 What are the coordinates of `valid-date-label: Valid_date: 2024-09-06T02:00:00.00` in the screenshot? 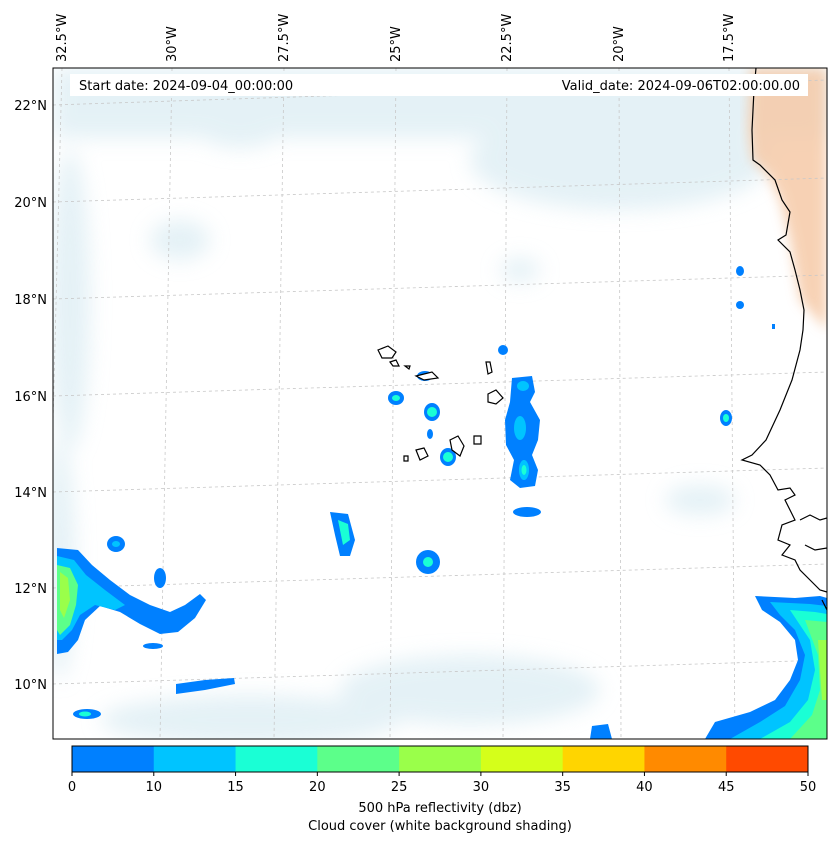 It's located at (681, 86).